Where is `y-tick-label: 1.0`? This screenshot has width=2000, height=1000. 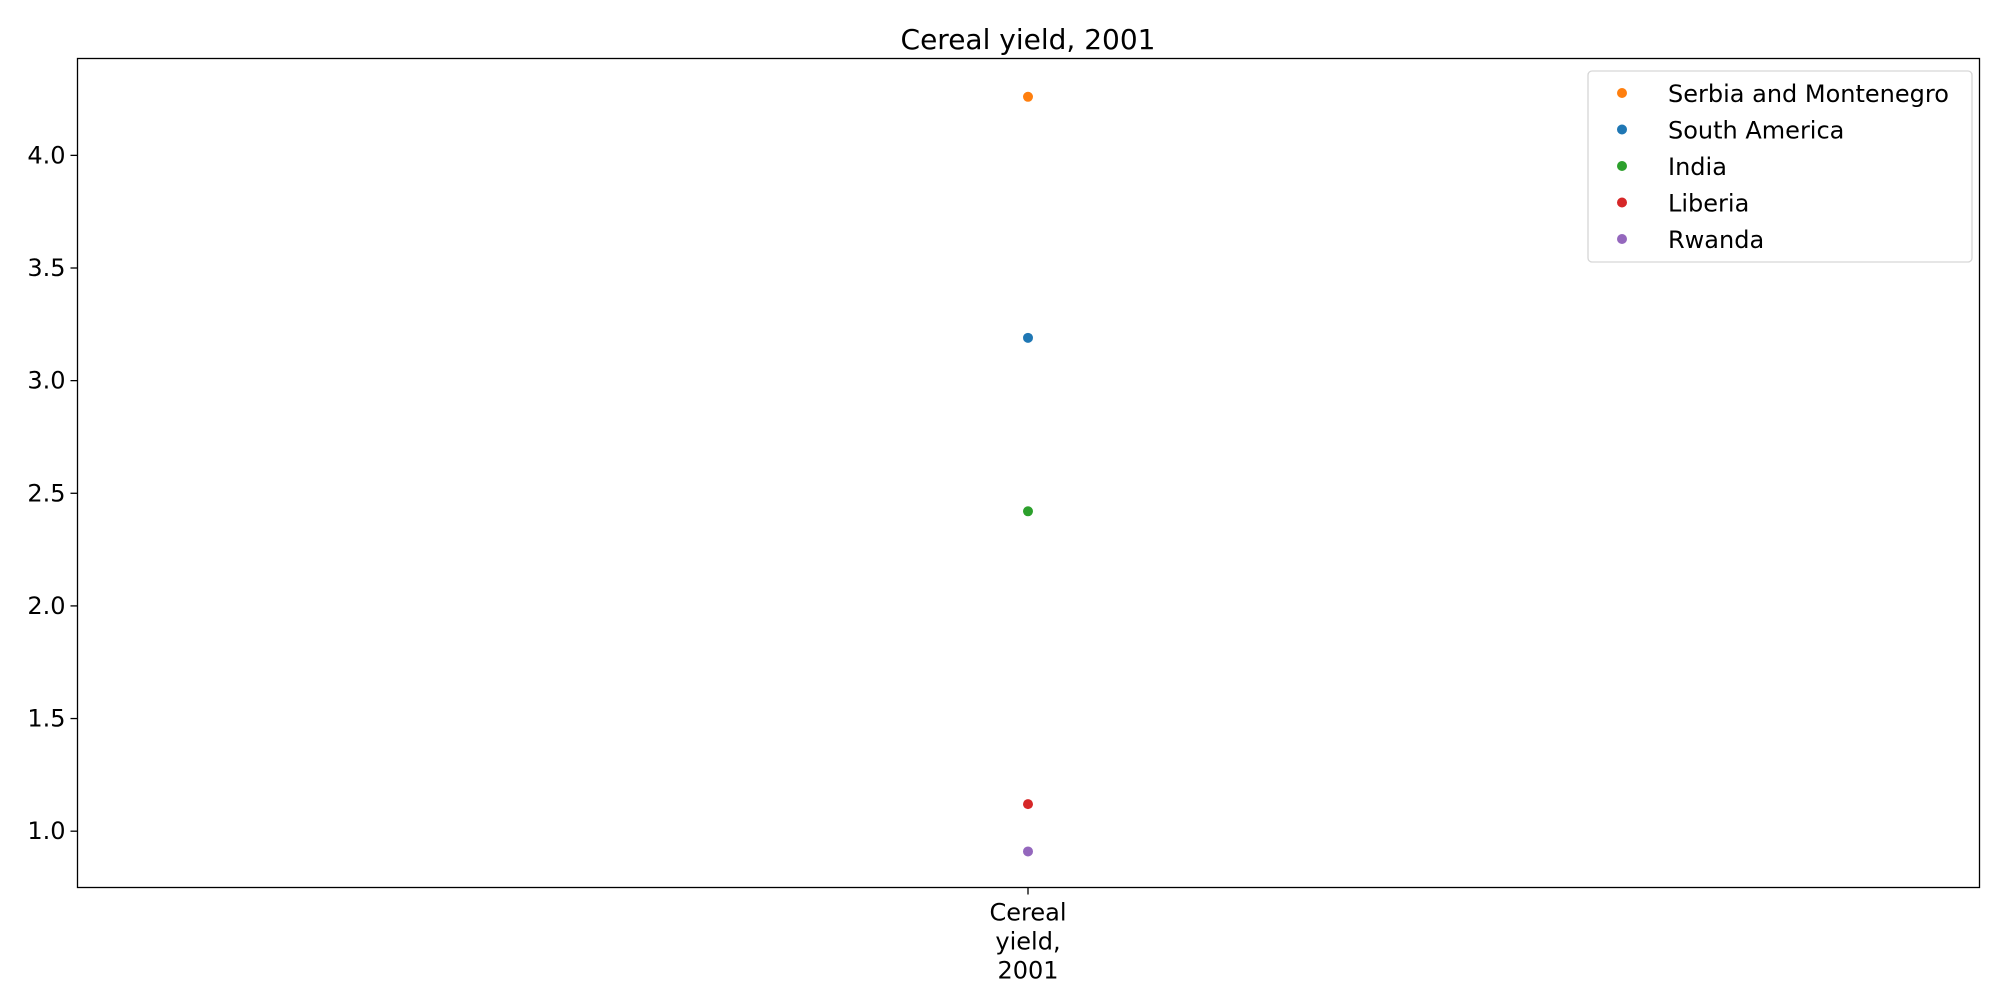
y-tick-label: 1.0 is located at coordinates (46, 831).